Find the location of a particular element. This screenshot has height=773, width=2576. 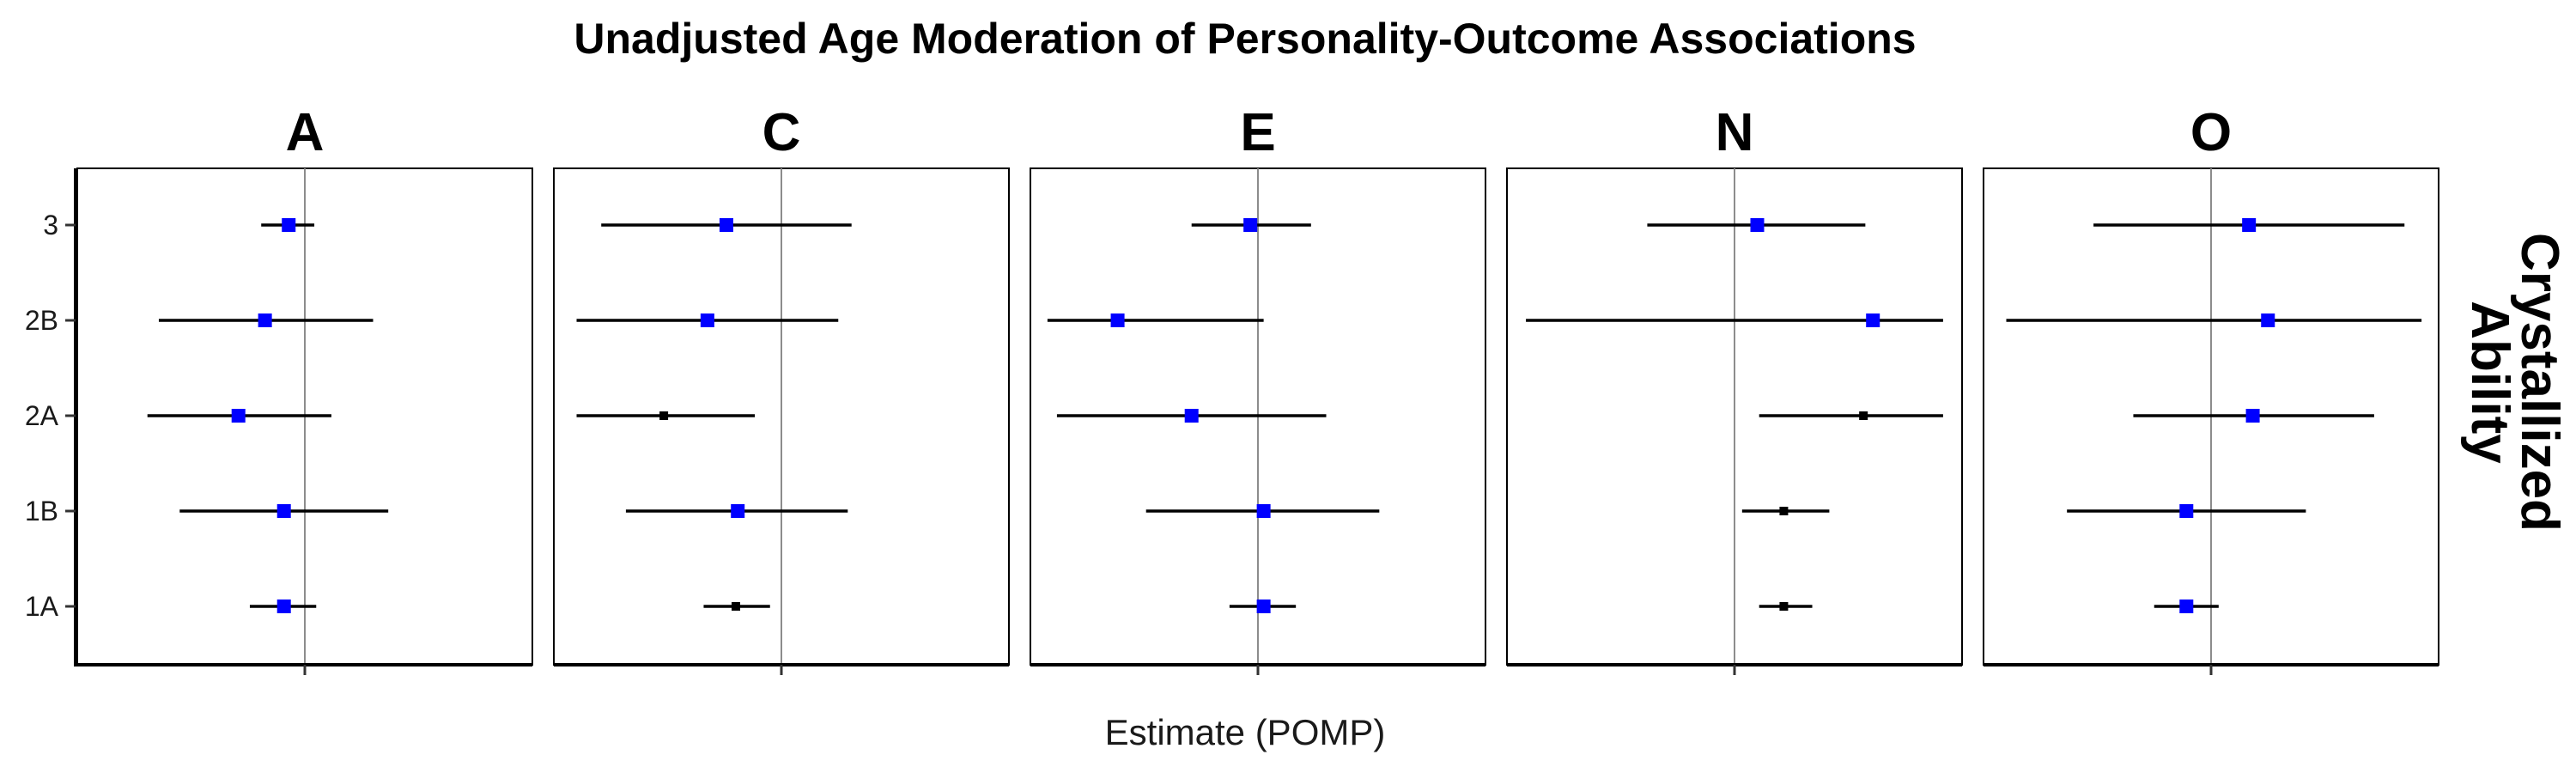

y-tick-label: 3 is located at coordinates (50, 225).